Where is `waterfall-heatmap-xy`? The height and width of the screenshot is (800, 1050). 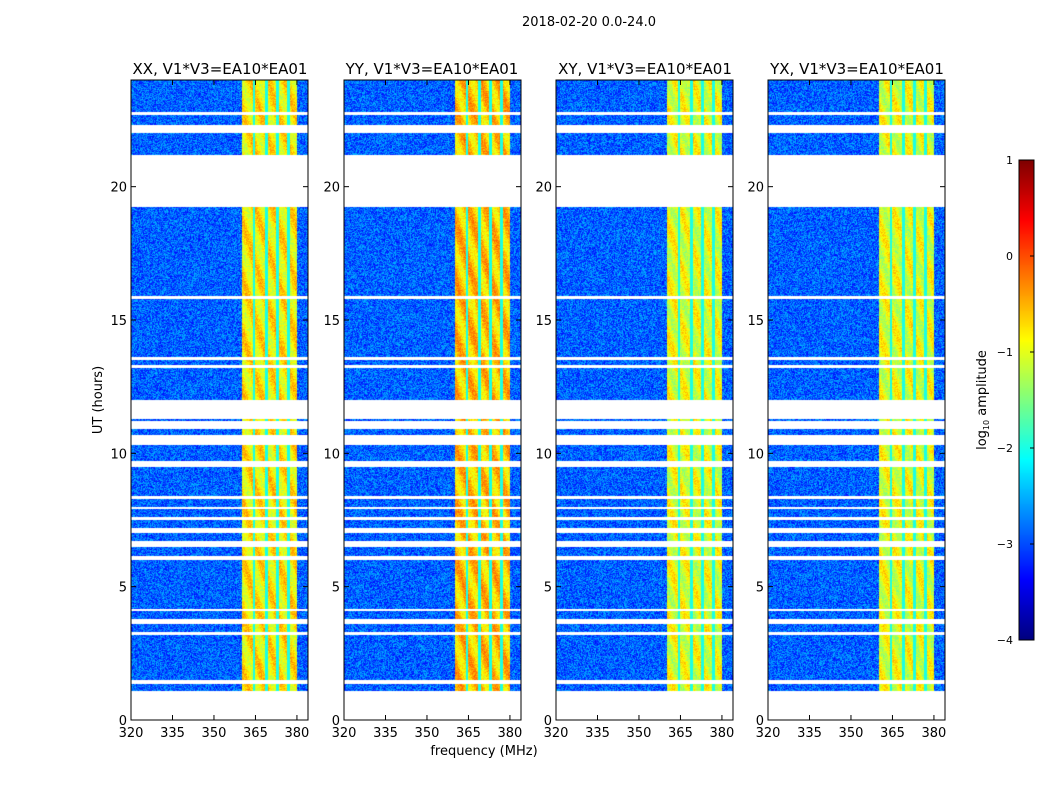
waterfall-heatmap-xy is located at coordinates (644, 400).